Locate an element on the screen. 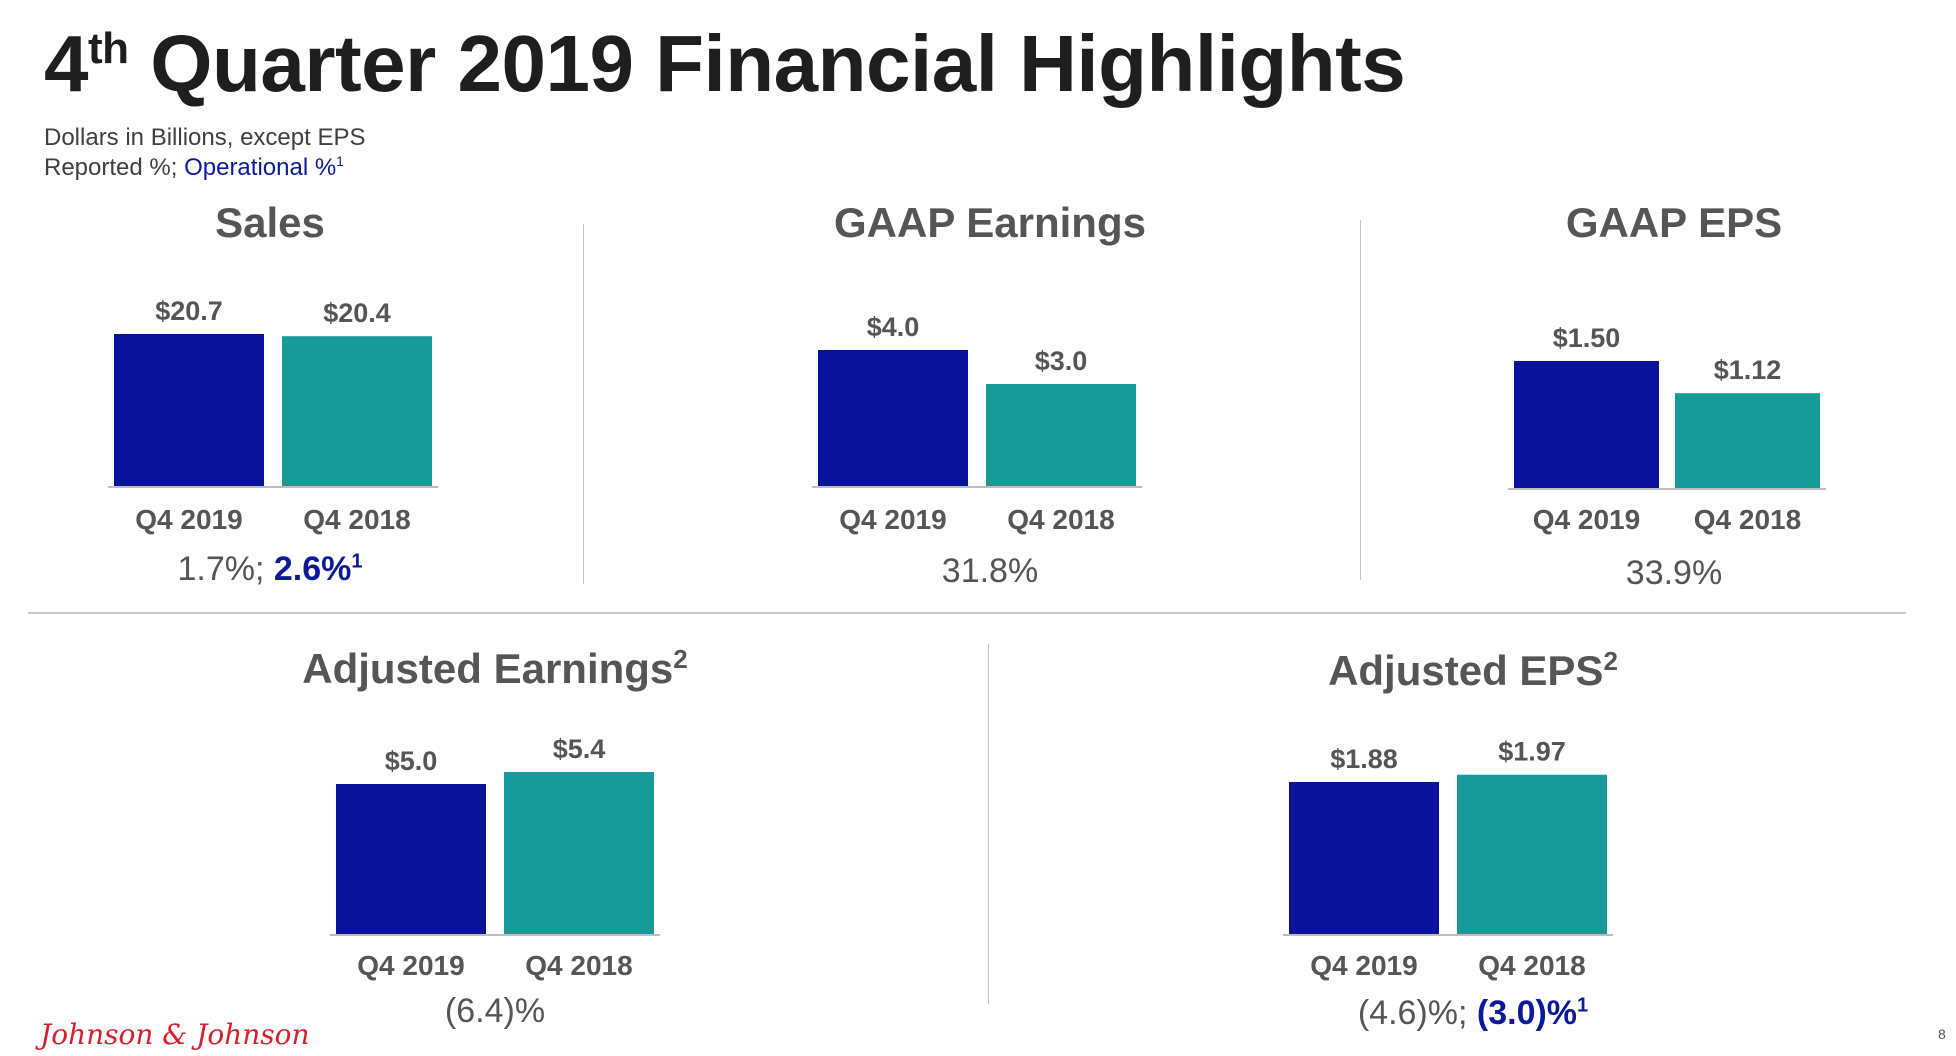 The width and height of the screenshot is (1956, 1056). data-label: $20.7 is located at coordinates (189, 311).